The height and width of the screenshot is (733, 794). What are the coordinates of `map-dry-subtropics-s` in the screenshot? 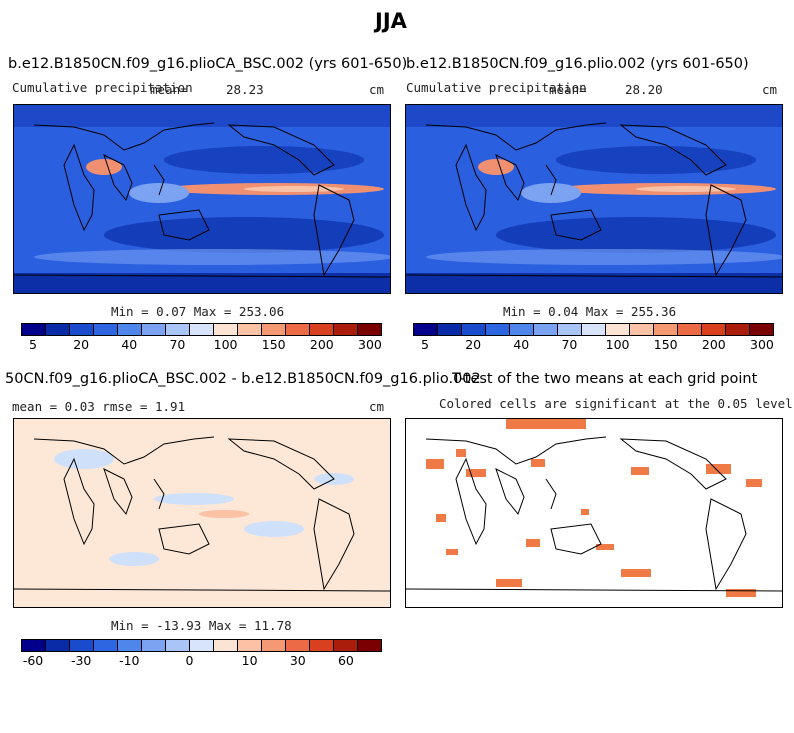 It's located at (244, 235).